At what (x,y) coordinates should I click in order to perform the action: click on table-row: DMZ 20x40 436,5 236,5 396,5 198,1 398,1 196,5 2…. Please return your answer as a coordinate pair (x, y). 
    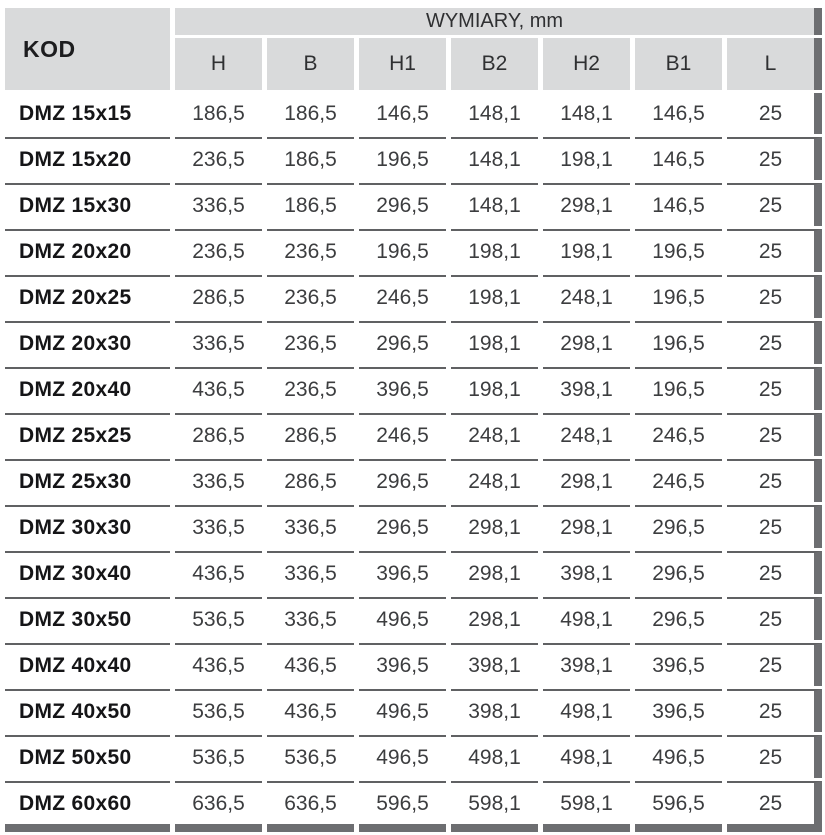
    Looking at the image, I should click on (413, 388).